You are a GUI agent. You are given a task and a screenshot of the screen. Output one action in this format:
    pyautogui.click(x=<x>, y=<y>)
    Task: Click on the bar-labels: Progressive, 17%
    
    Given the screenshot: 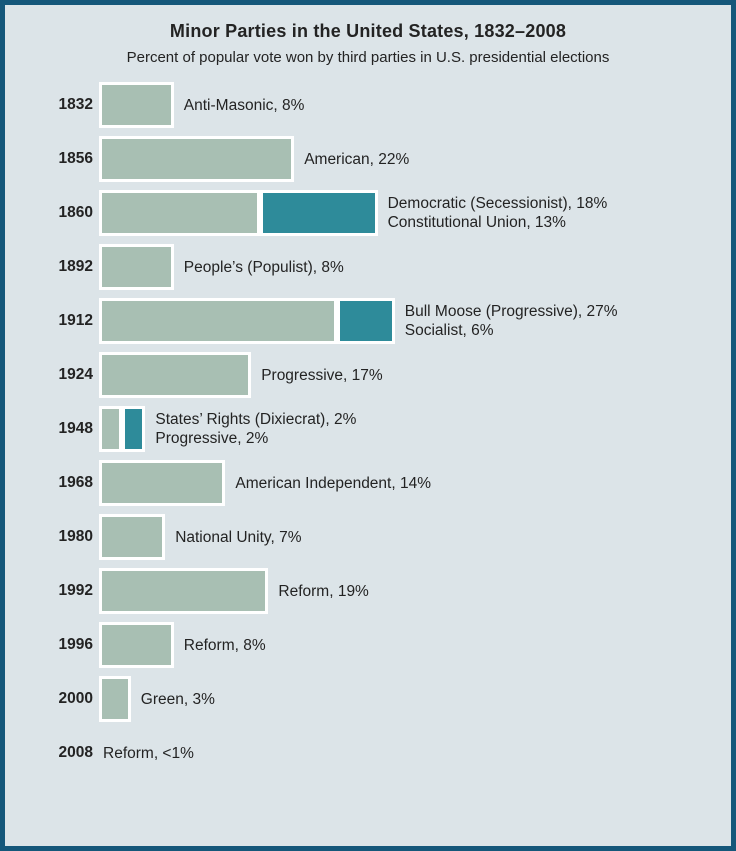 What is the action you would take?
    pyautogui.click(x=321, y=375)
    